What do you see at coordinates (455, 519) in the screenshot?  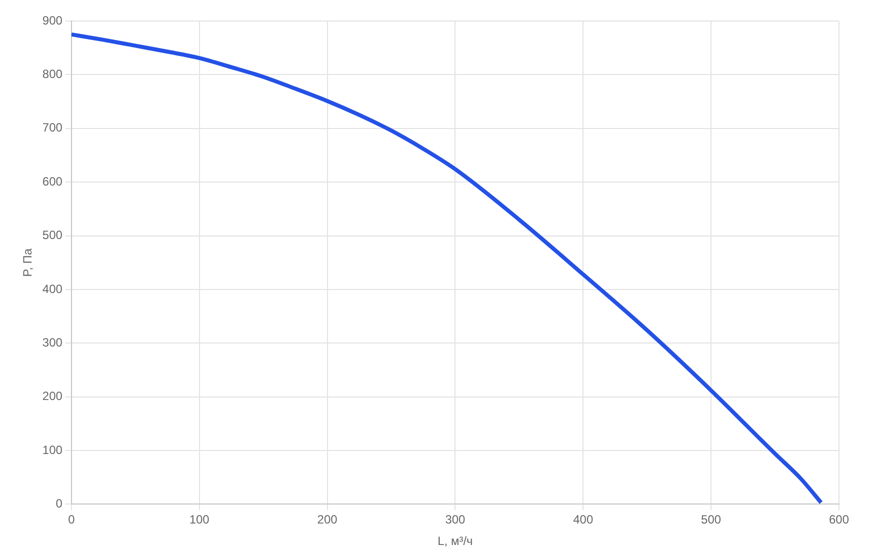 I see `x-tick-label: 300` at bounding box center [455, 519].